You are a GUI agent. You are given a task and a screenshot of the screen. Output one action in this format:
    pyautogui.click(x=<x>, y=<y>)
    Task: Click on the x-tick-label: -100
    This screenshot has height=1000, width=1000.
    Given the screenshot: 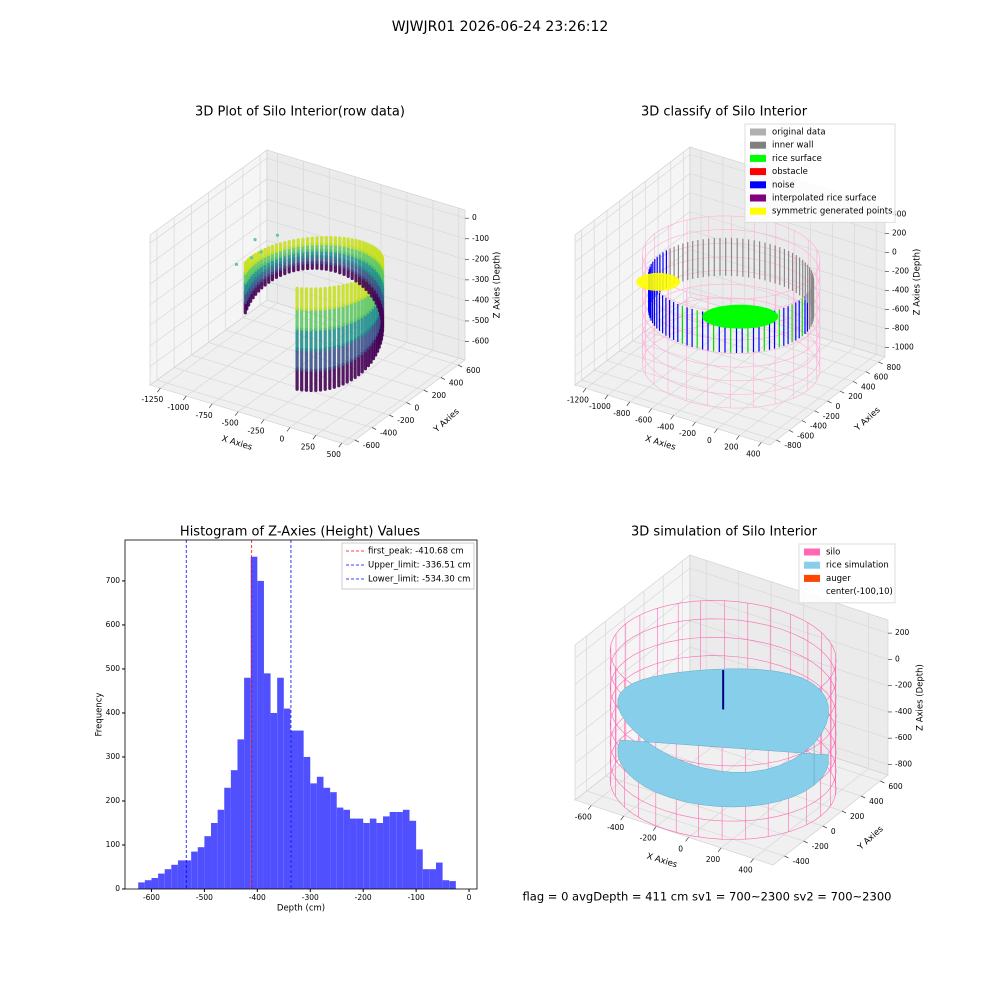 What is the action you would take?
    pyautogui.click(x=416, y=897)
    